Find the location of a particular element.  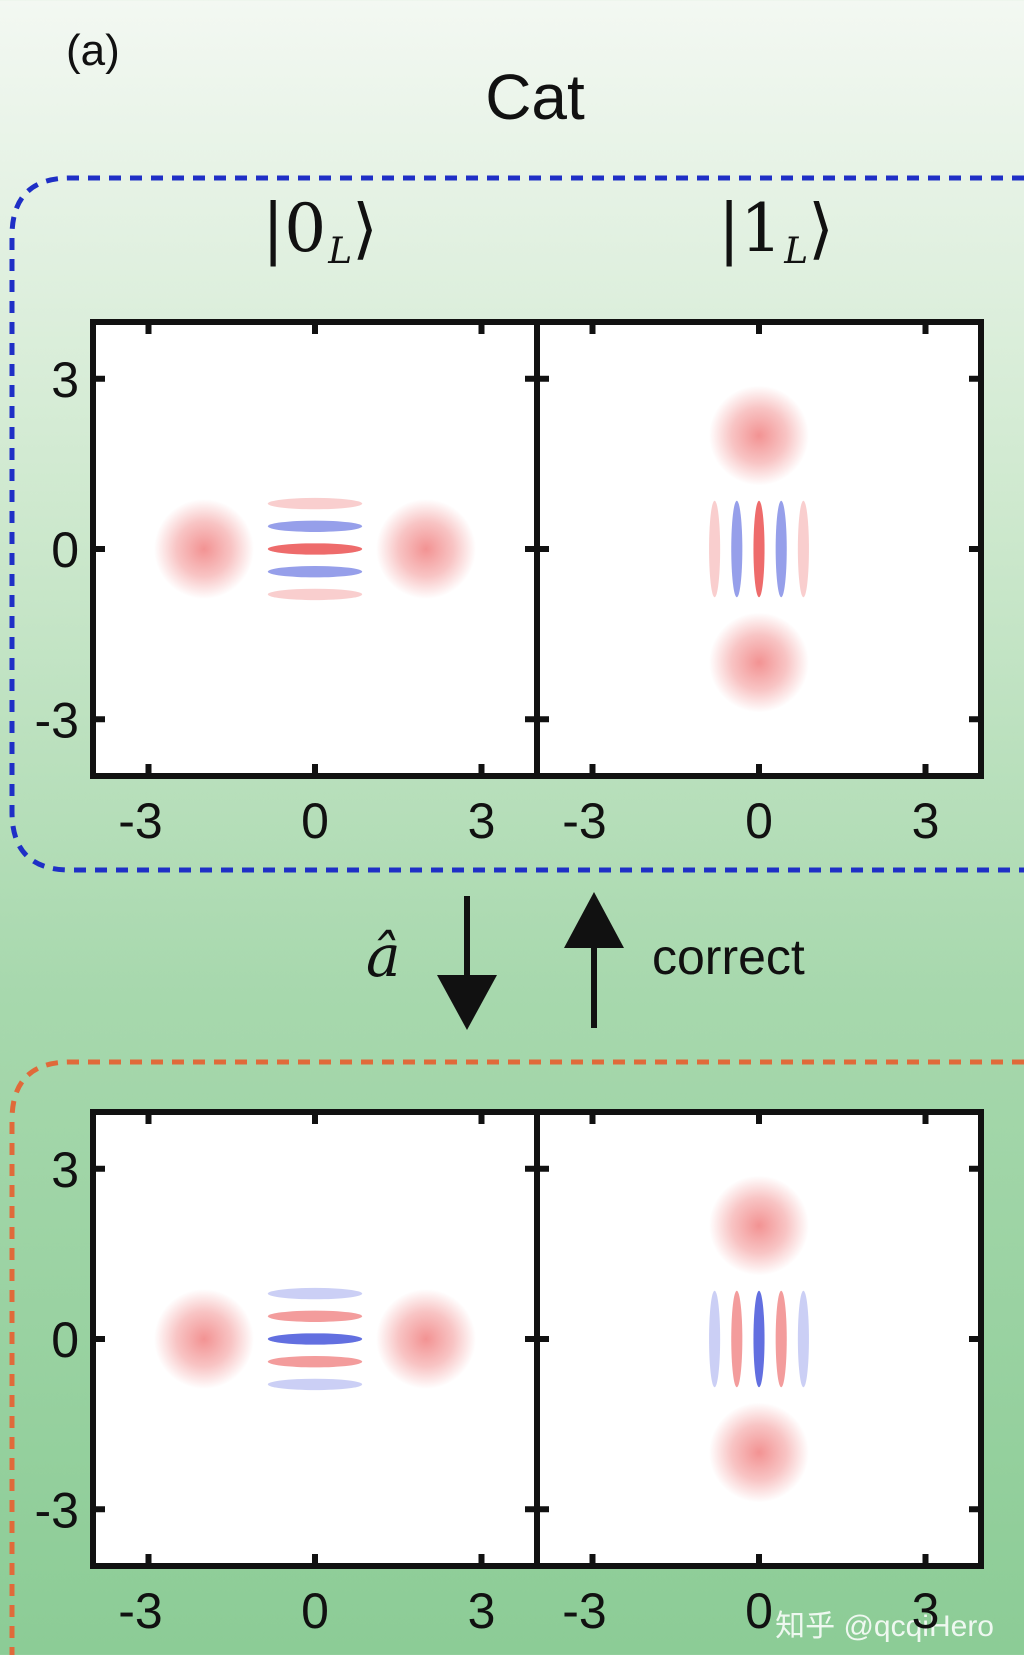

wigner-panel-code-1_L: -3 0 3 is located at coordinates (759, 584).